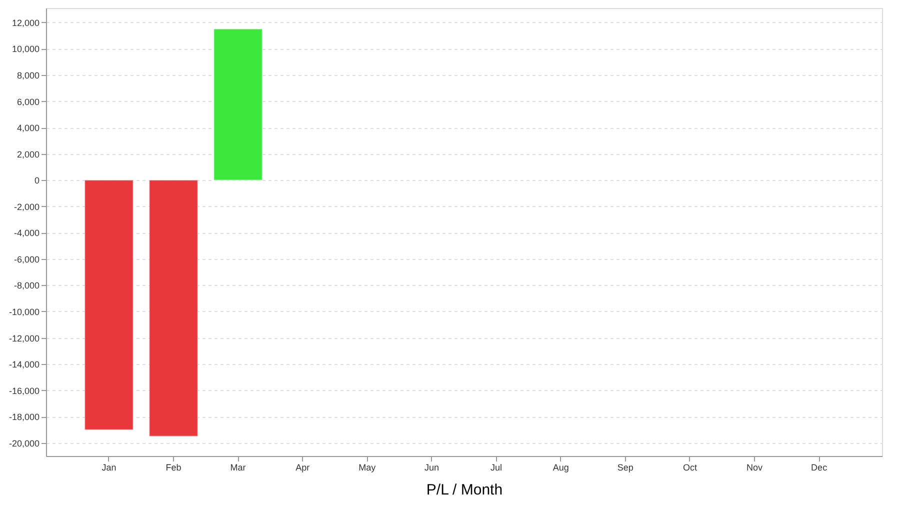  Describe the element at coordinates (26, 49) in the screenshot. I see `y-tick-label: 10,000` at that location.